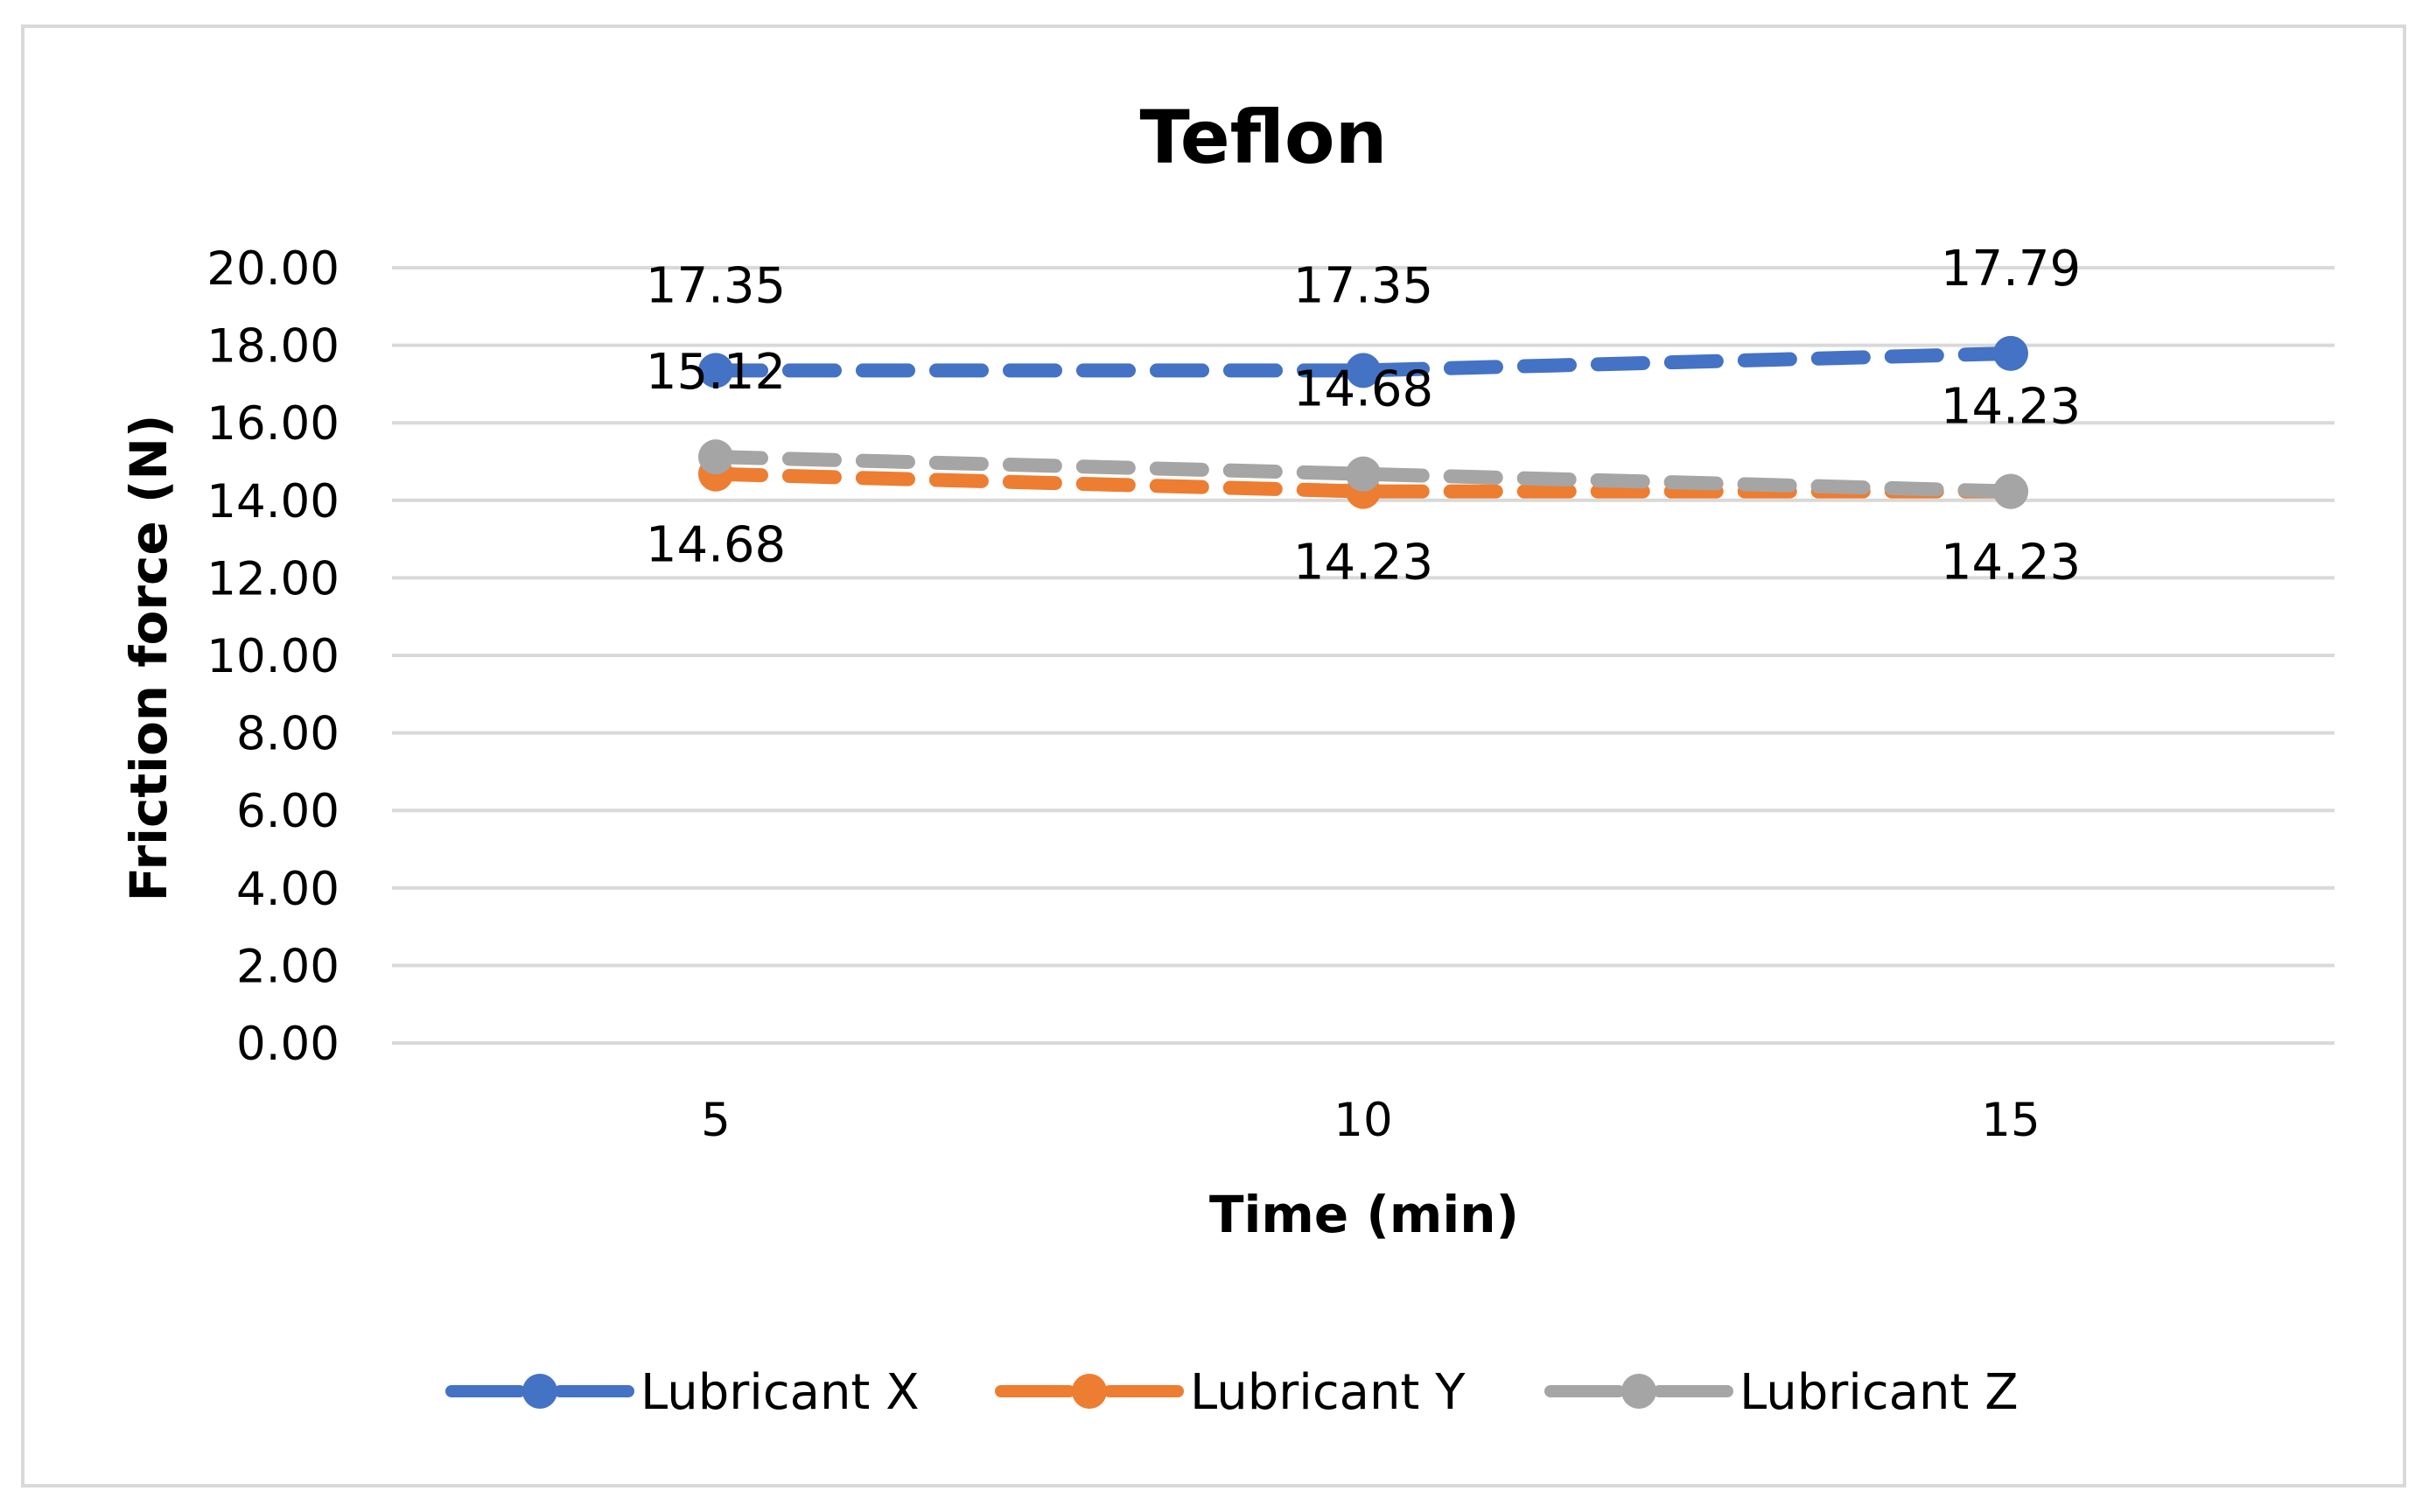  I want to click on chart-title: Teflon, so click(1264, 137).